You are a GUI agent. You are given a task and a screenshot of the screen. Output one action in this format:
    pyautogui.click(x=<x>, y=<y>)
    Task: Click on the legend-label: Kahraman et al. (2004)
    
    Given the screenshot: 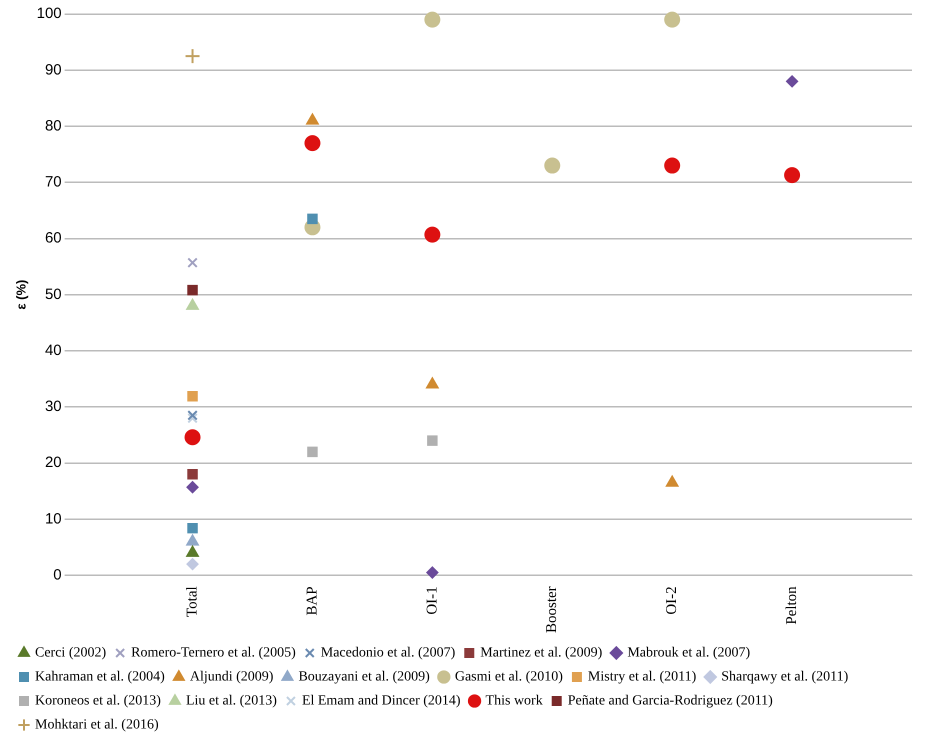 What is the action you would take?
    pyautogui.click(x=100, y=677)
    